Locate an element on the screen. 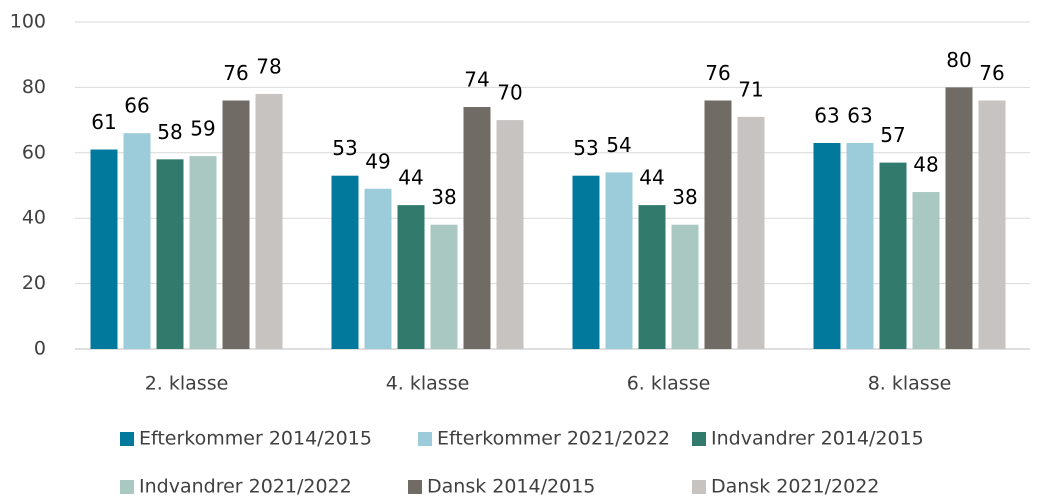 The height and width of the screenshot is (497, 1047). y-tick-label: 80 is located at coordinates (34, 87).